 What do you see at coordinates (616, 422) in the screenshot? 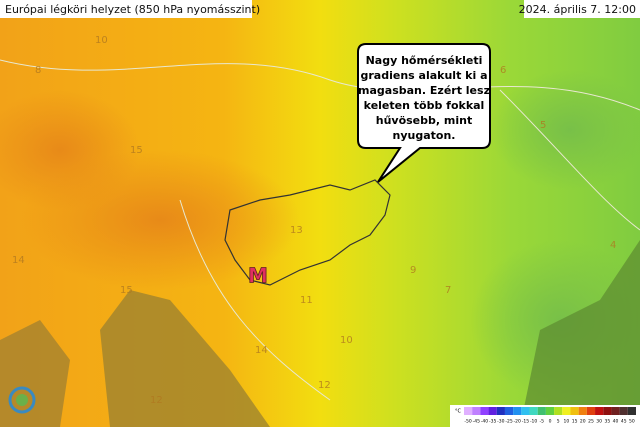
I see `colorbar-tick-label: 40` at bounding box center [616, 422].